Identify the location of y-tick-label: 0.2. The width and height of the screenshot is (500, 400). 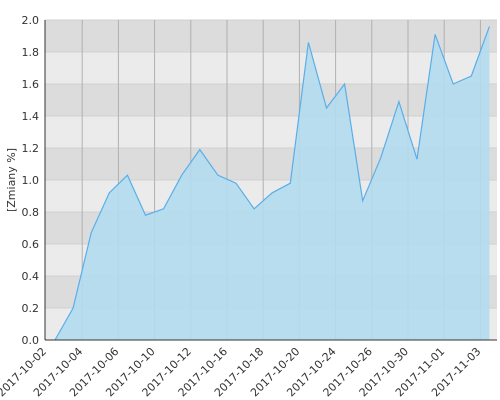
(31, 308).